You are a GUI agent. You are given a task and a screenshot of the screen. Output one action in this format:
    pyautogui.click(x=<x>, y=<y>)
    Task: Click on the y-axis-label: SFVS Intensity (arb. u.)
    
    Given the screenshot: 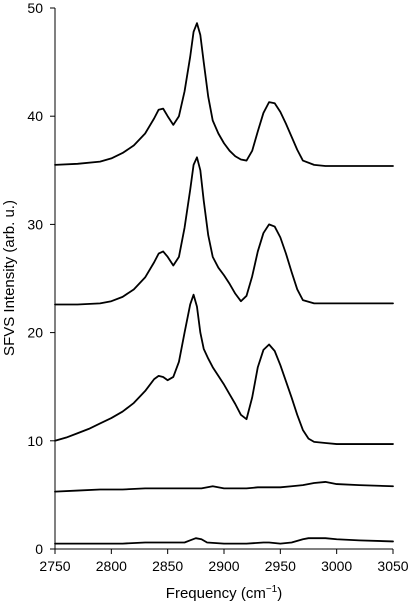 What is the action you would take?
    pyautogui.click(x=9, y=278)
    